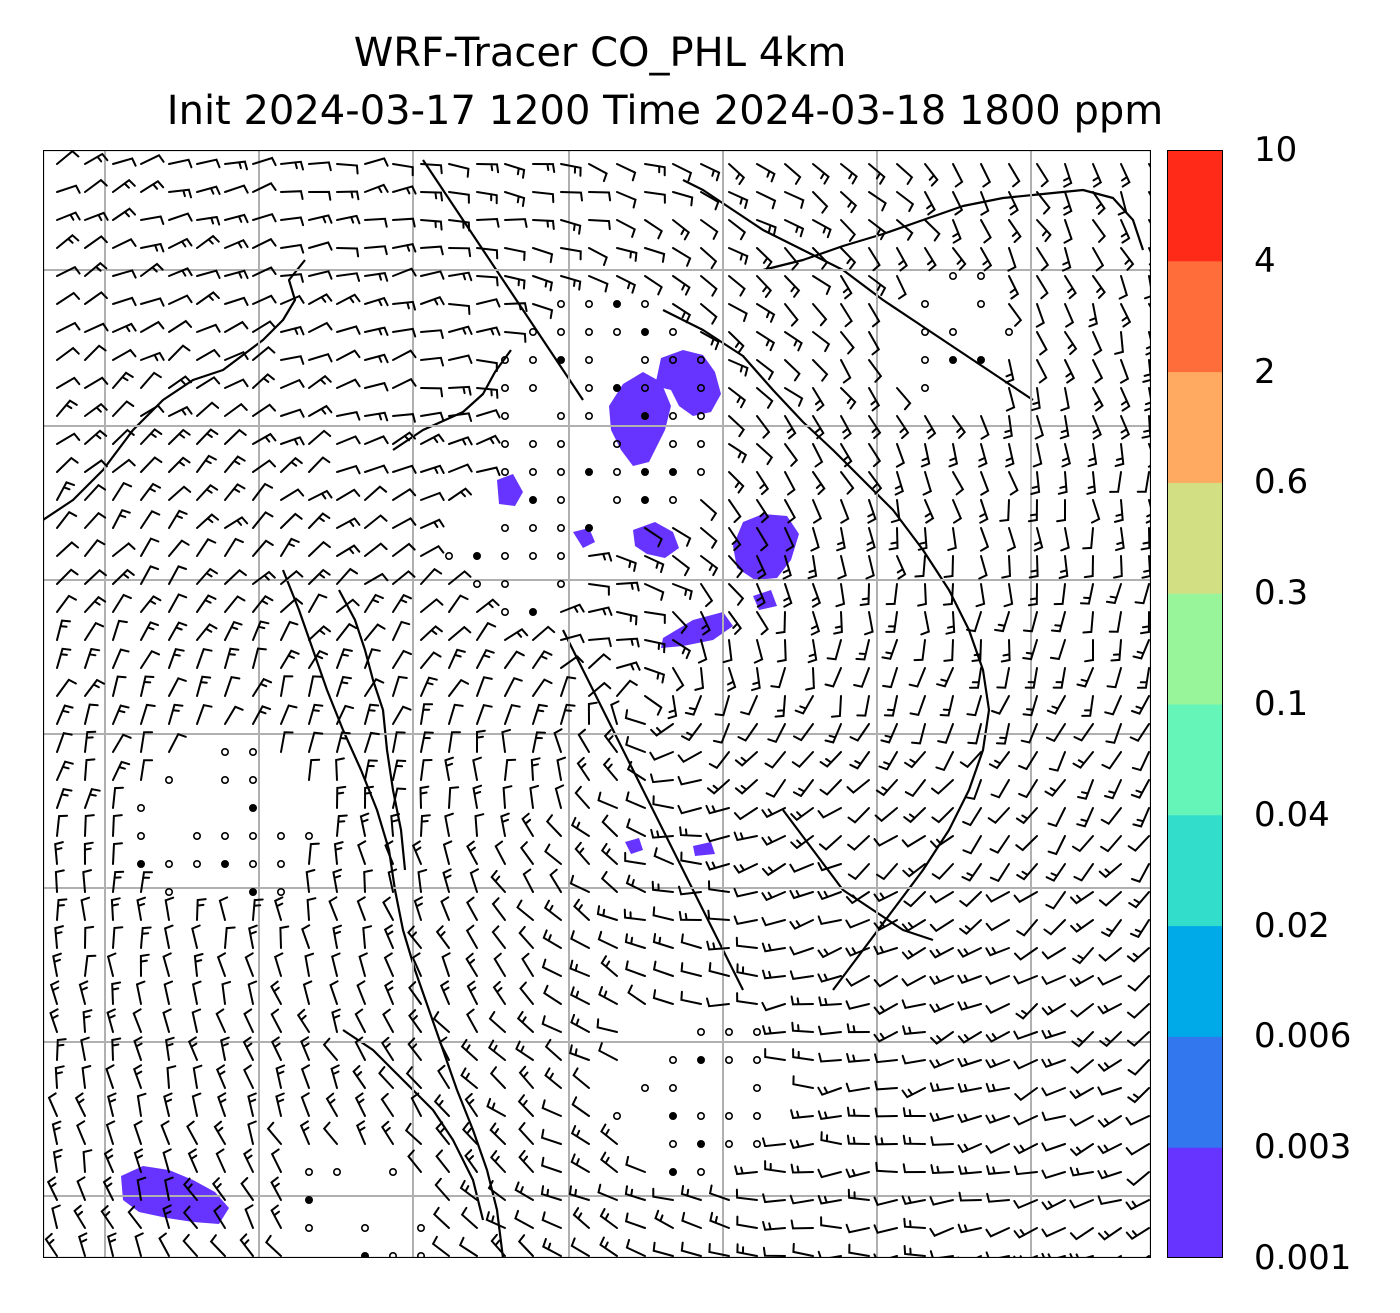 The height and width of the screenshot is (1313, 1400). What do you see at coordinates (1303, 1036) in the screenshot?
I see `colorbar-tick-label: 0.006` at bounding box center [1303, 1036].